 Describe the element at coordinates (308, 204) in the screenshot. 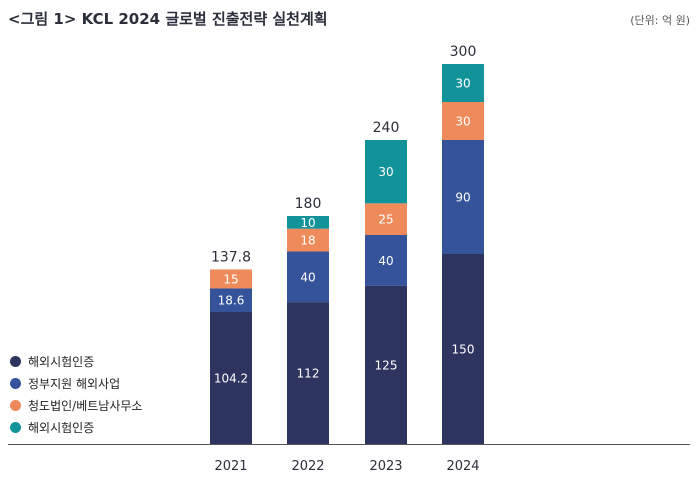

I see `total-label: 180` at that location.